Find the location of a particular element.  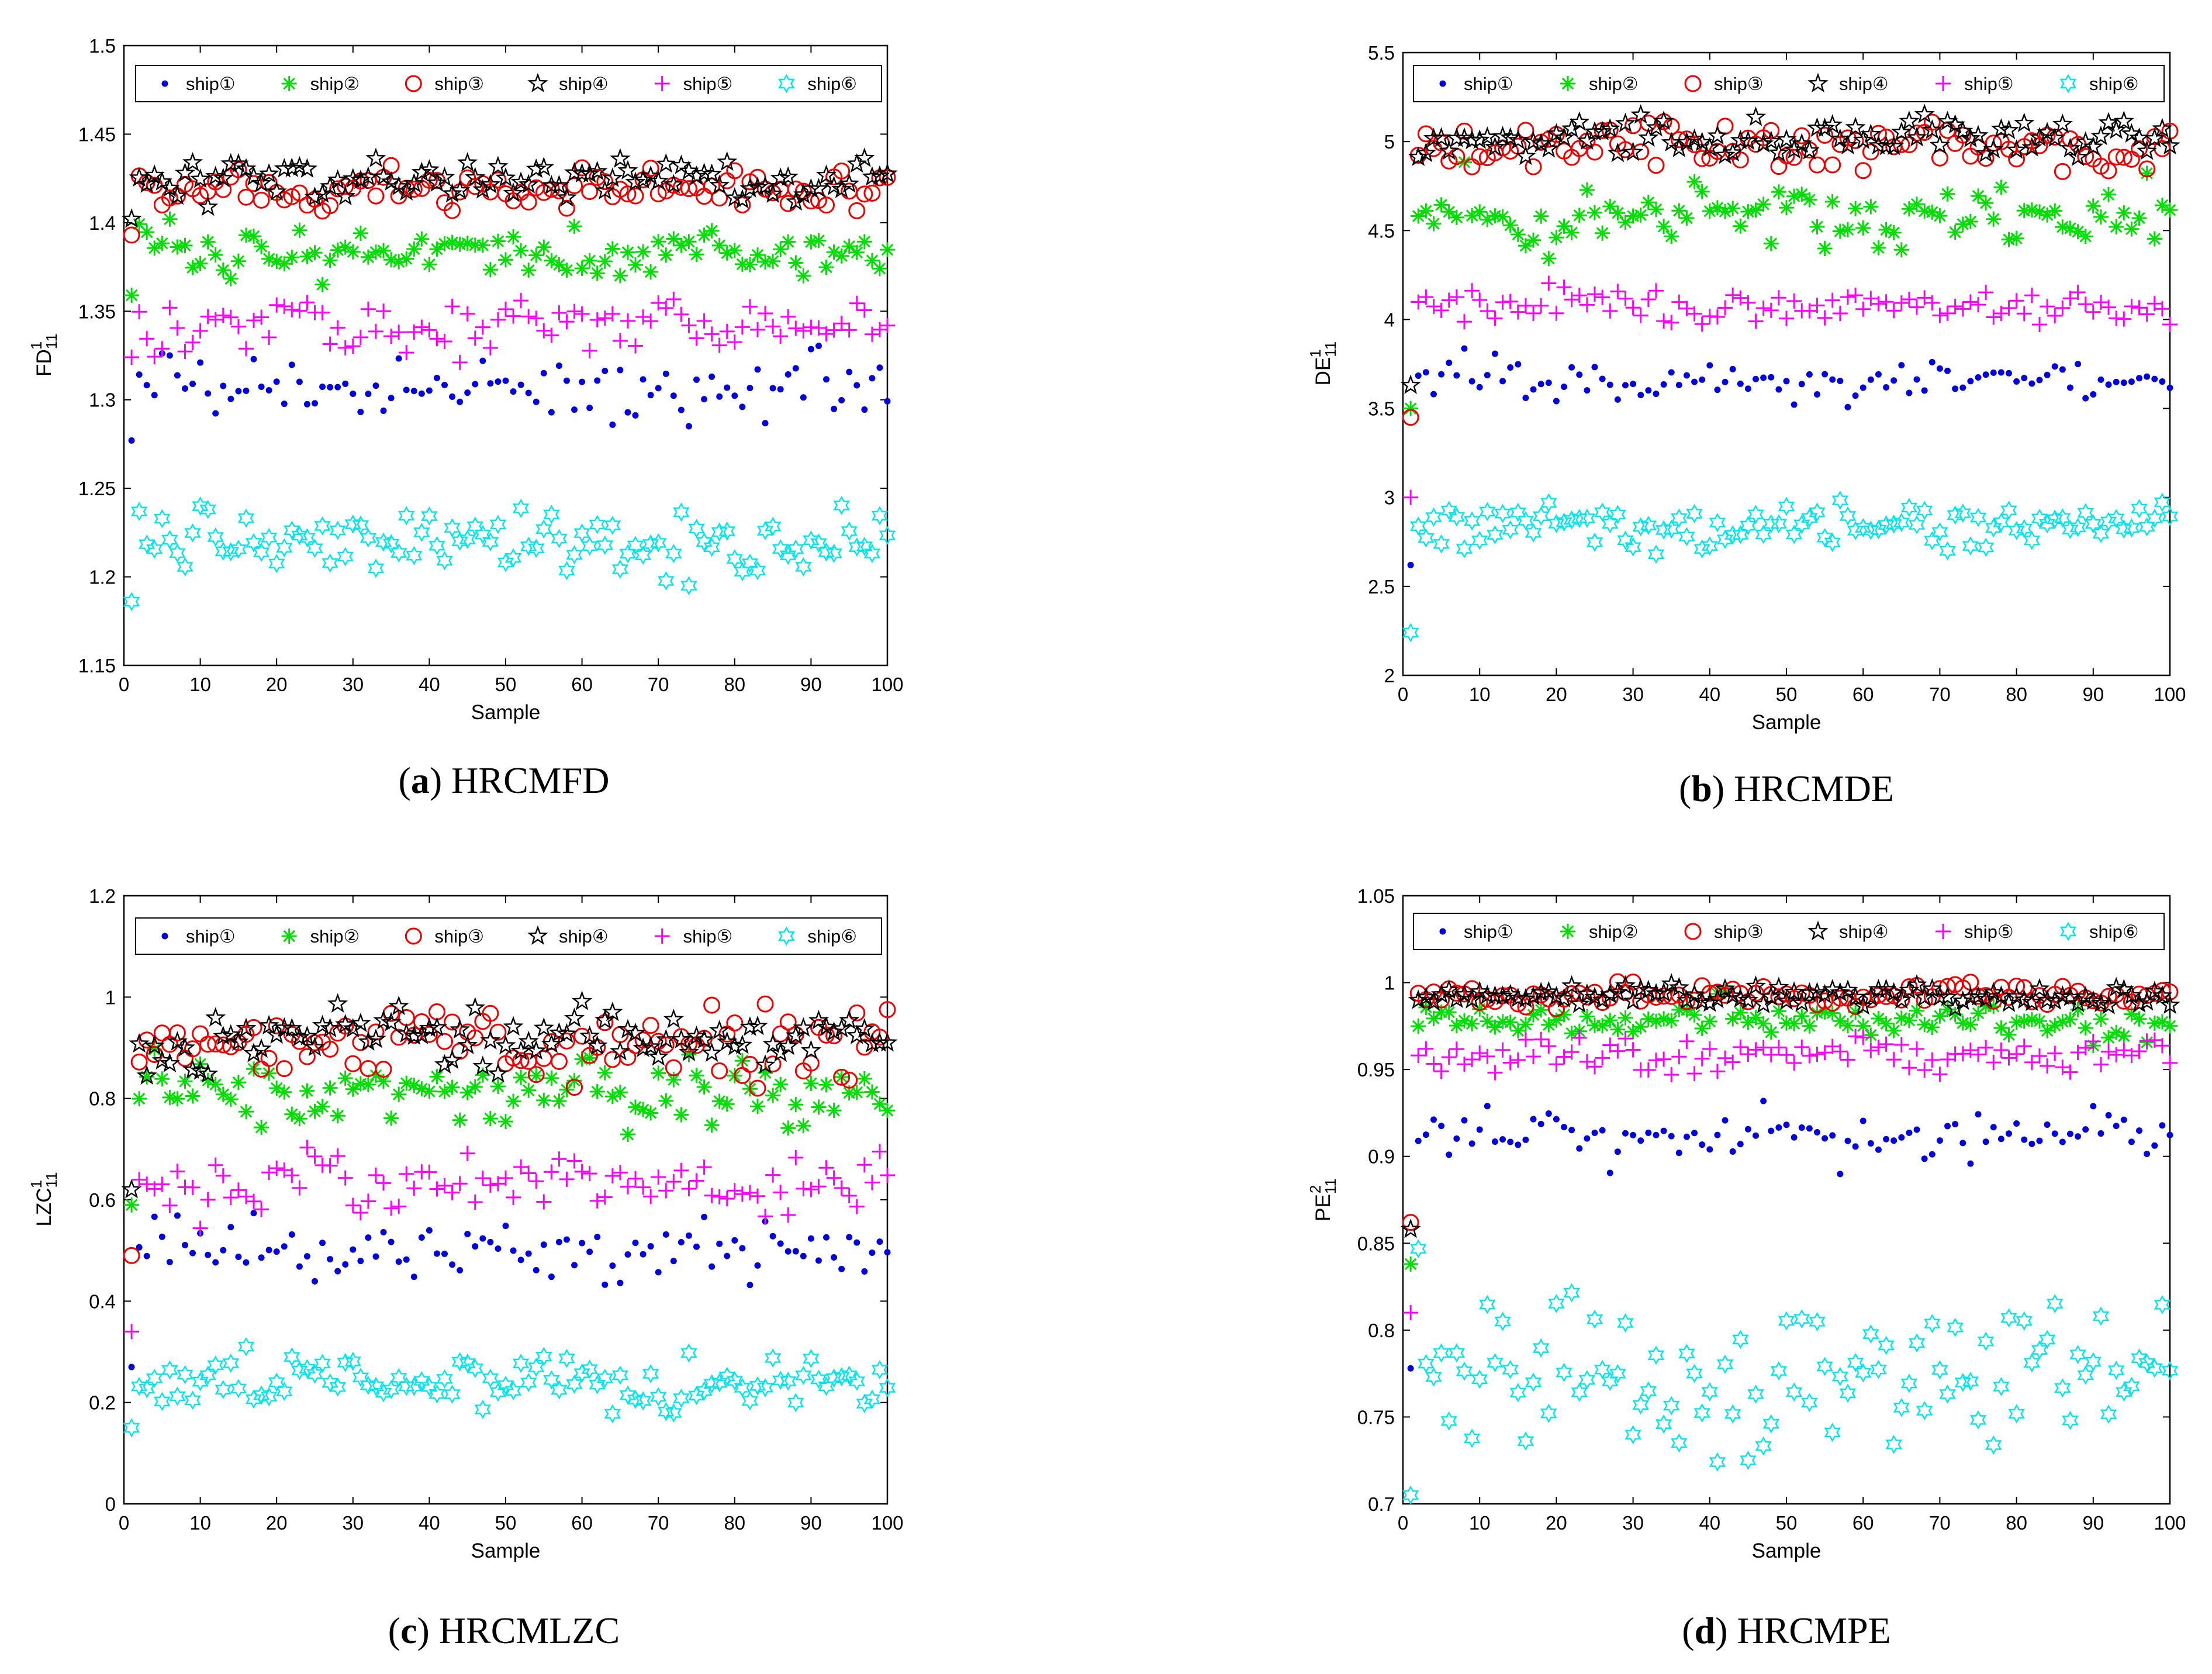

x-tick-label: 10 is located at coordinates (200, 685).